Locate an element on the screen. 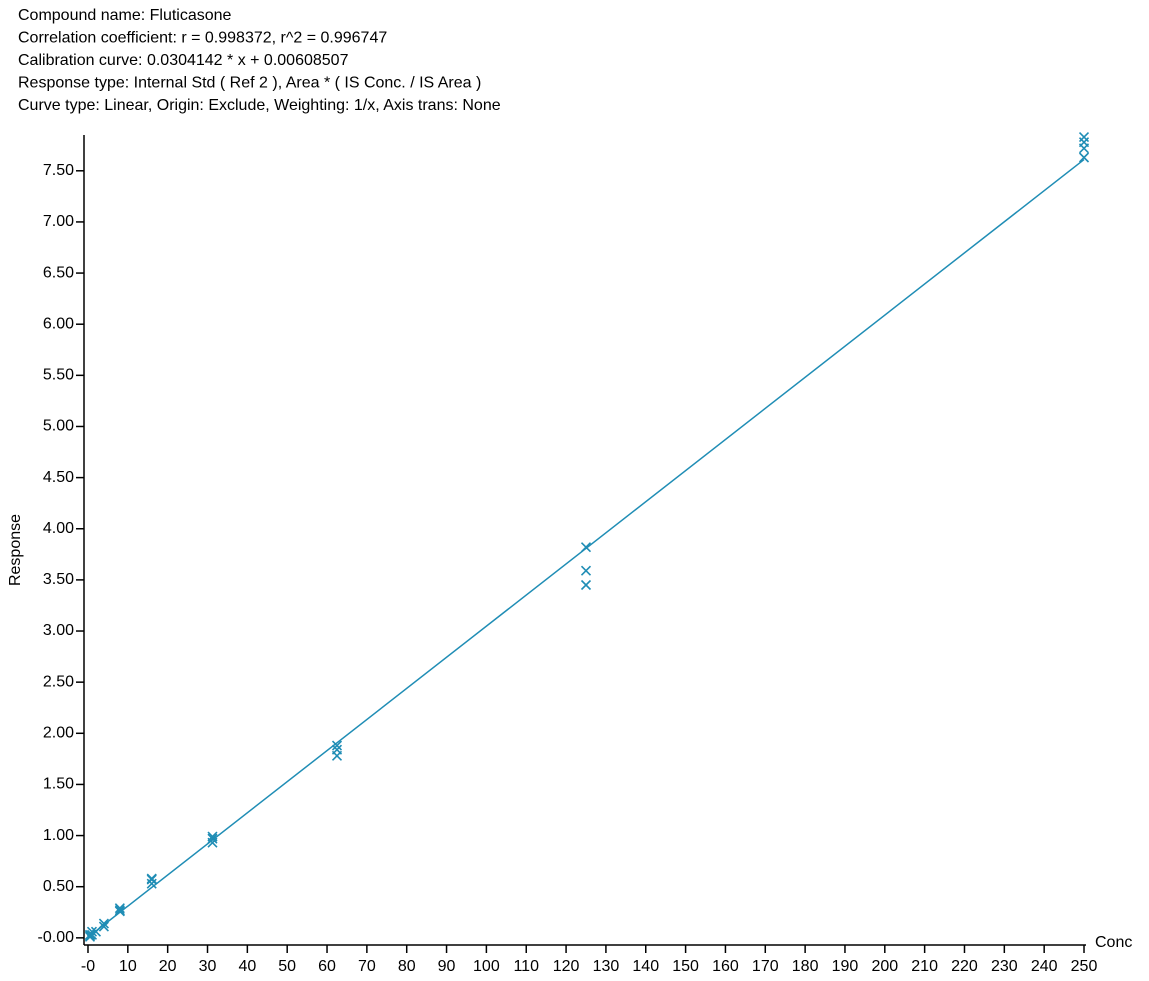 This screenshot has width=1149, height=981. x-tick-label: 80 is located at coordinates (407, 966).